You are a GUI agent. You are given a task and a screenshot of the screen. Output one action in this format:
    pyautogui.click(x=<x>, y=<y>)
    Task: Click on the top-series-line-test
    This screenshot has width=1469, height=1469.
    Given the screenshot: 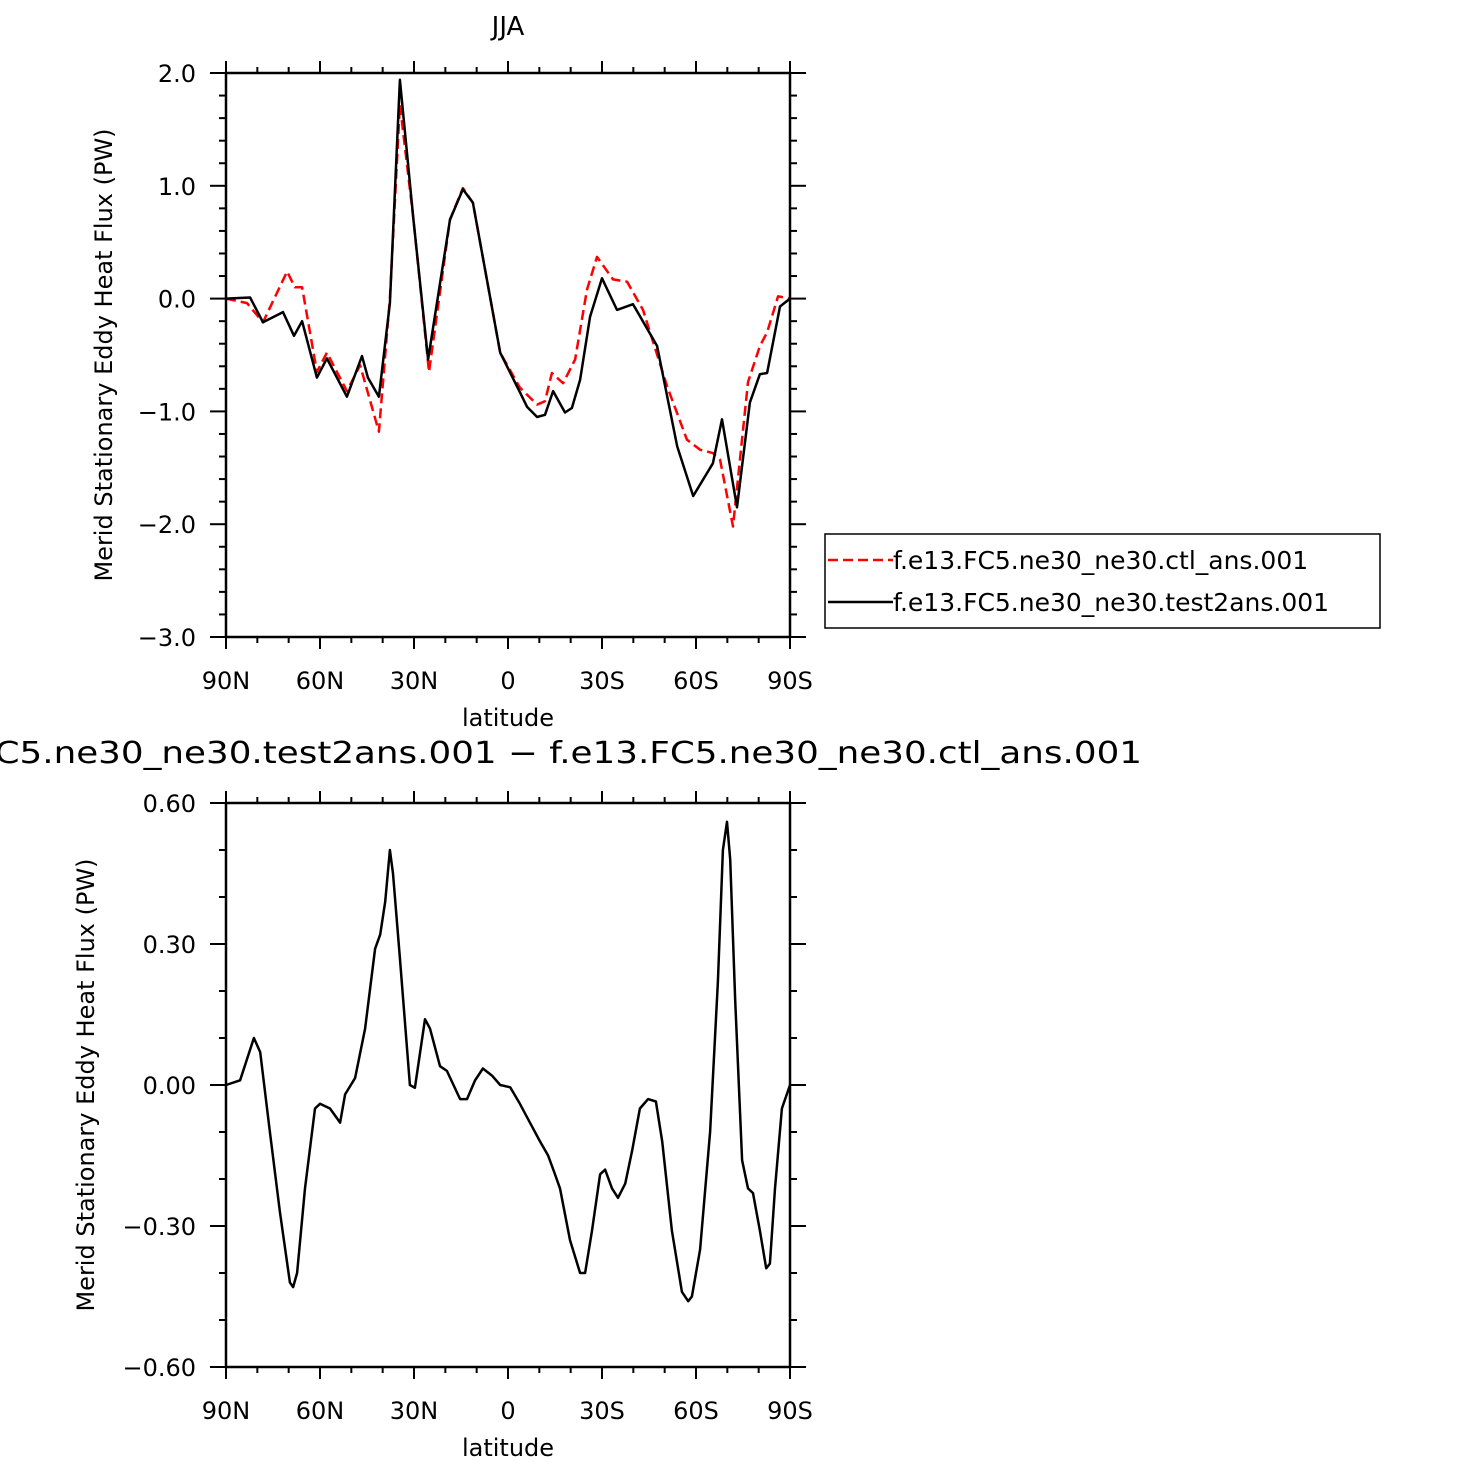 What is the action you would take?
    pyautogui.click(x=508, y=293)
    